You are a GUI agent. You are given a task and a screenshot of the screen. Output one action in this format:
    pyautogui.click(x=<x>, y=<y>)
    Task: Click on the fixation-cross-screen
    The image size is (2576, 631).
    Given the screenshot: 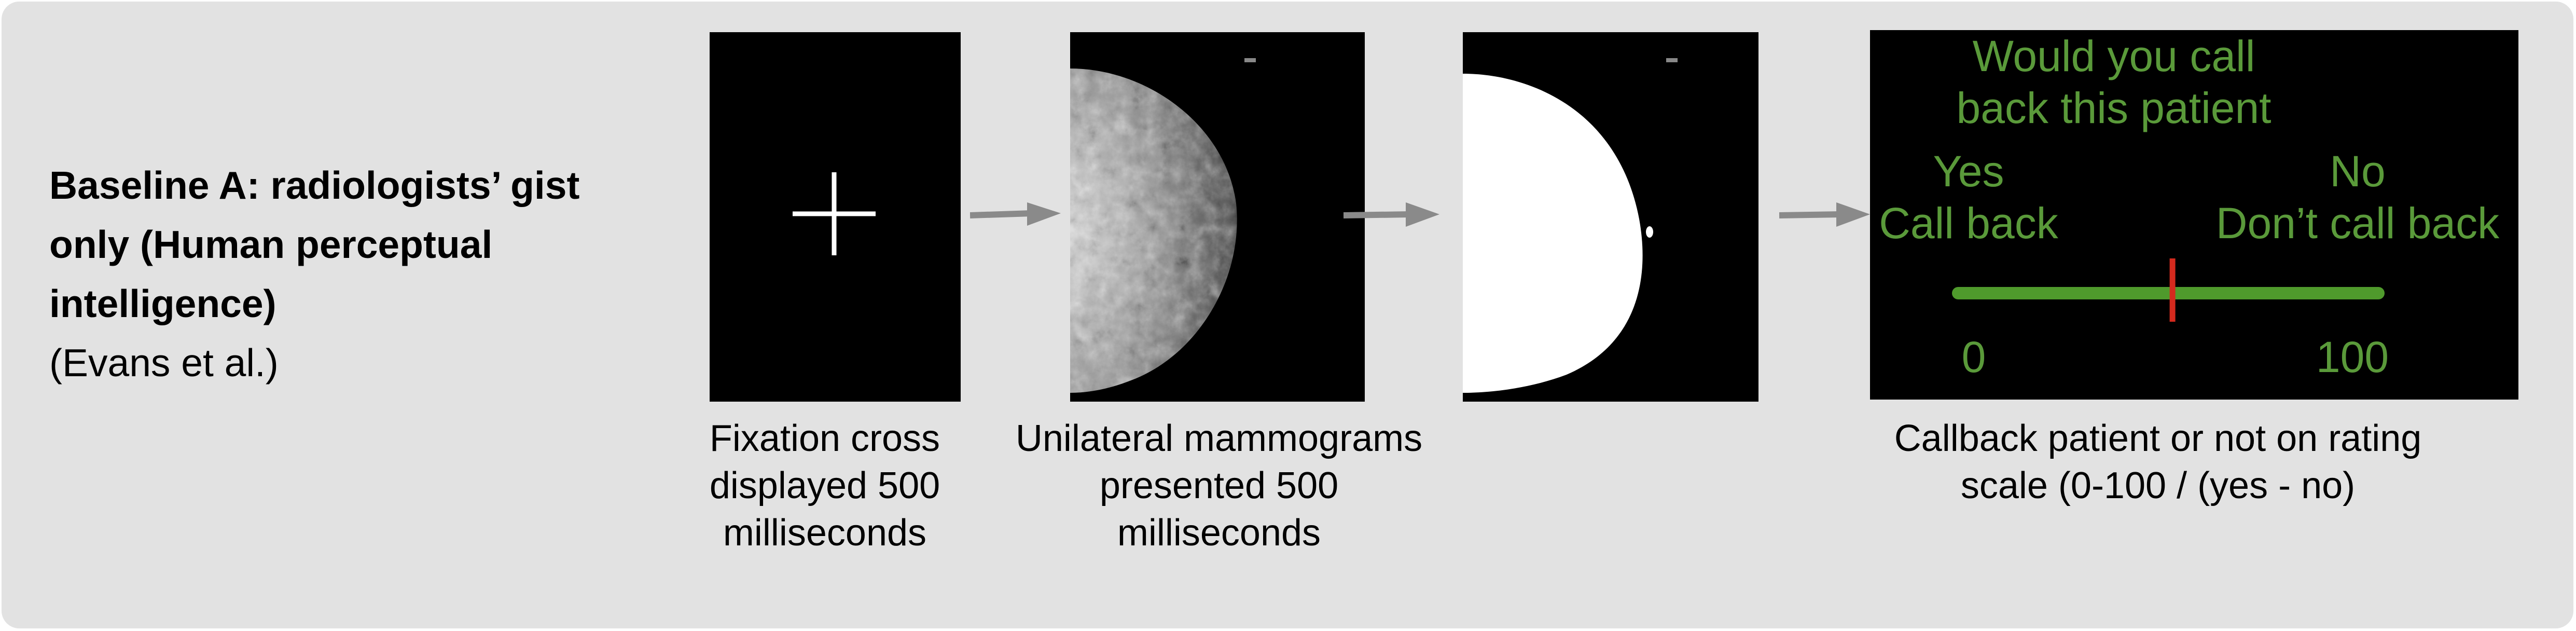 What is the action you would take?
    pyautogui.click(x=835, y=217)
    